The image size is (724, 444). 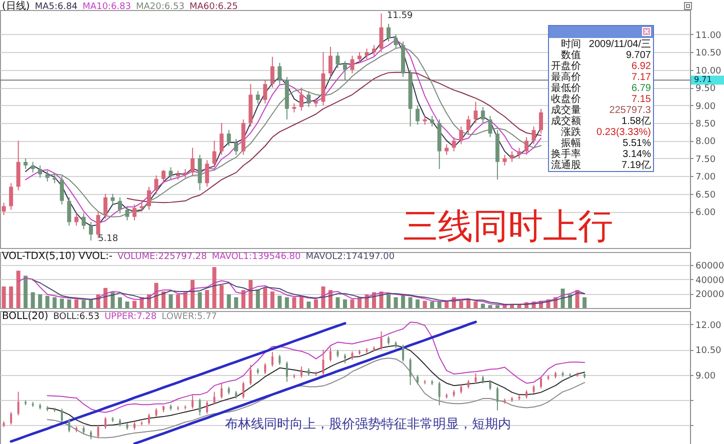 I want to click on text: UPPER:7.28, so click(x=130, y=317).